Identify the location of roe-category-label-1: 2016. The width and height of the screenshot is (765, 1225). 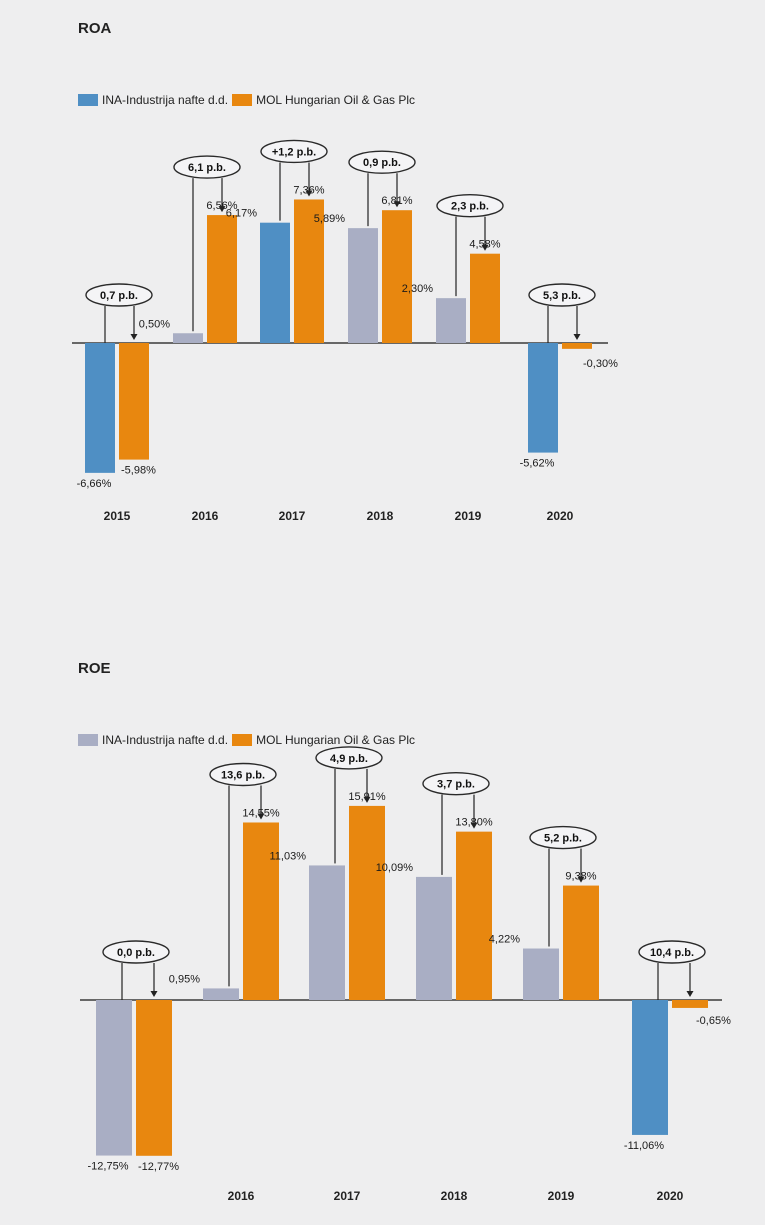
(241, 1196).